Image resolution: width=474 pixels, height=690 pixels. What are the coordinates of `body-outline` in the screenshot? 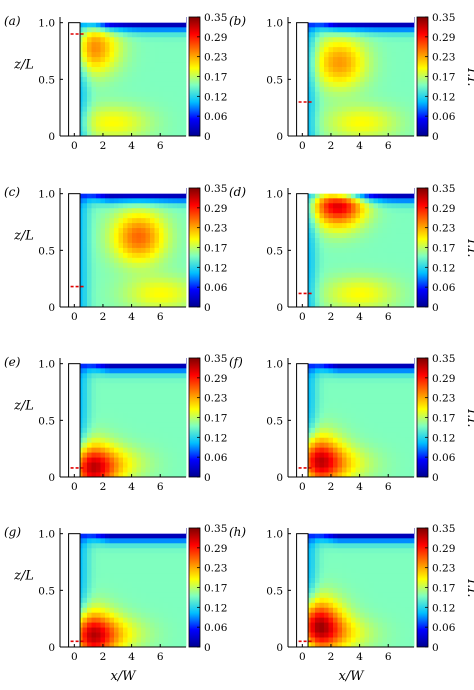 It's located at (74, 79).